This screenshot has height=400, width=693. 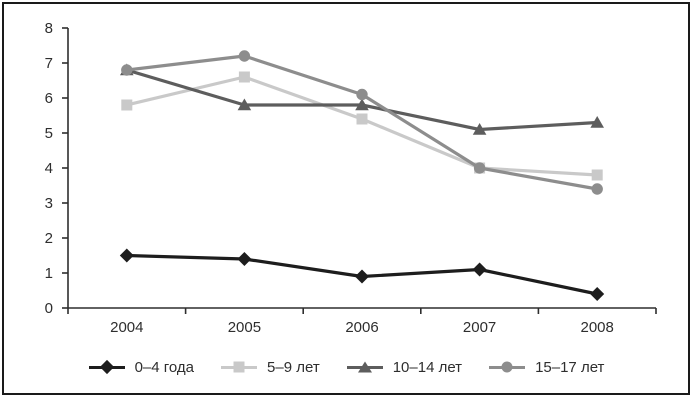 What do you see at coordinates (427, 367) in the screenshot?
I see `legend-label: 10–14 лет` at bounding box center [427, 367].